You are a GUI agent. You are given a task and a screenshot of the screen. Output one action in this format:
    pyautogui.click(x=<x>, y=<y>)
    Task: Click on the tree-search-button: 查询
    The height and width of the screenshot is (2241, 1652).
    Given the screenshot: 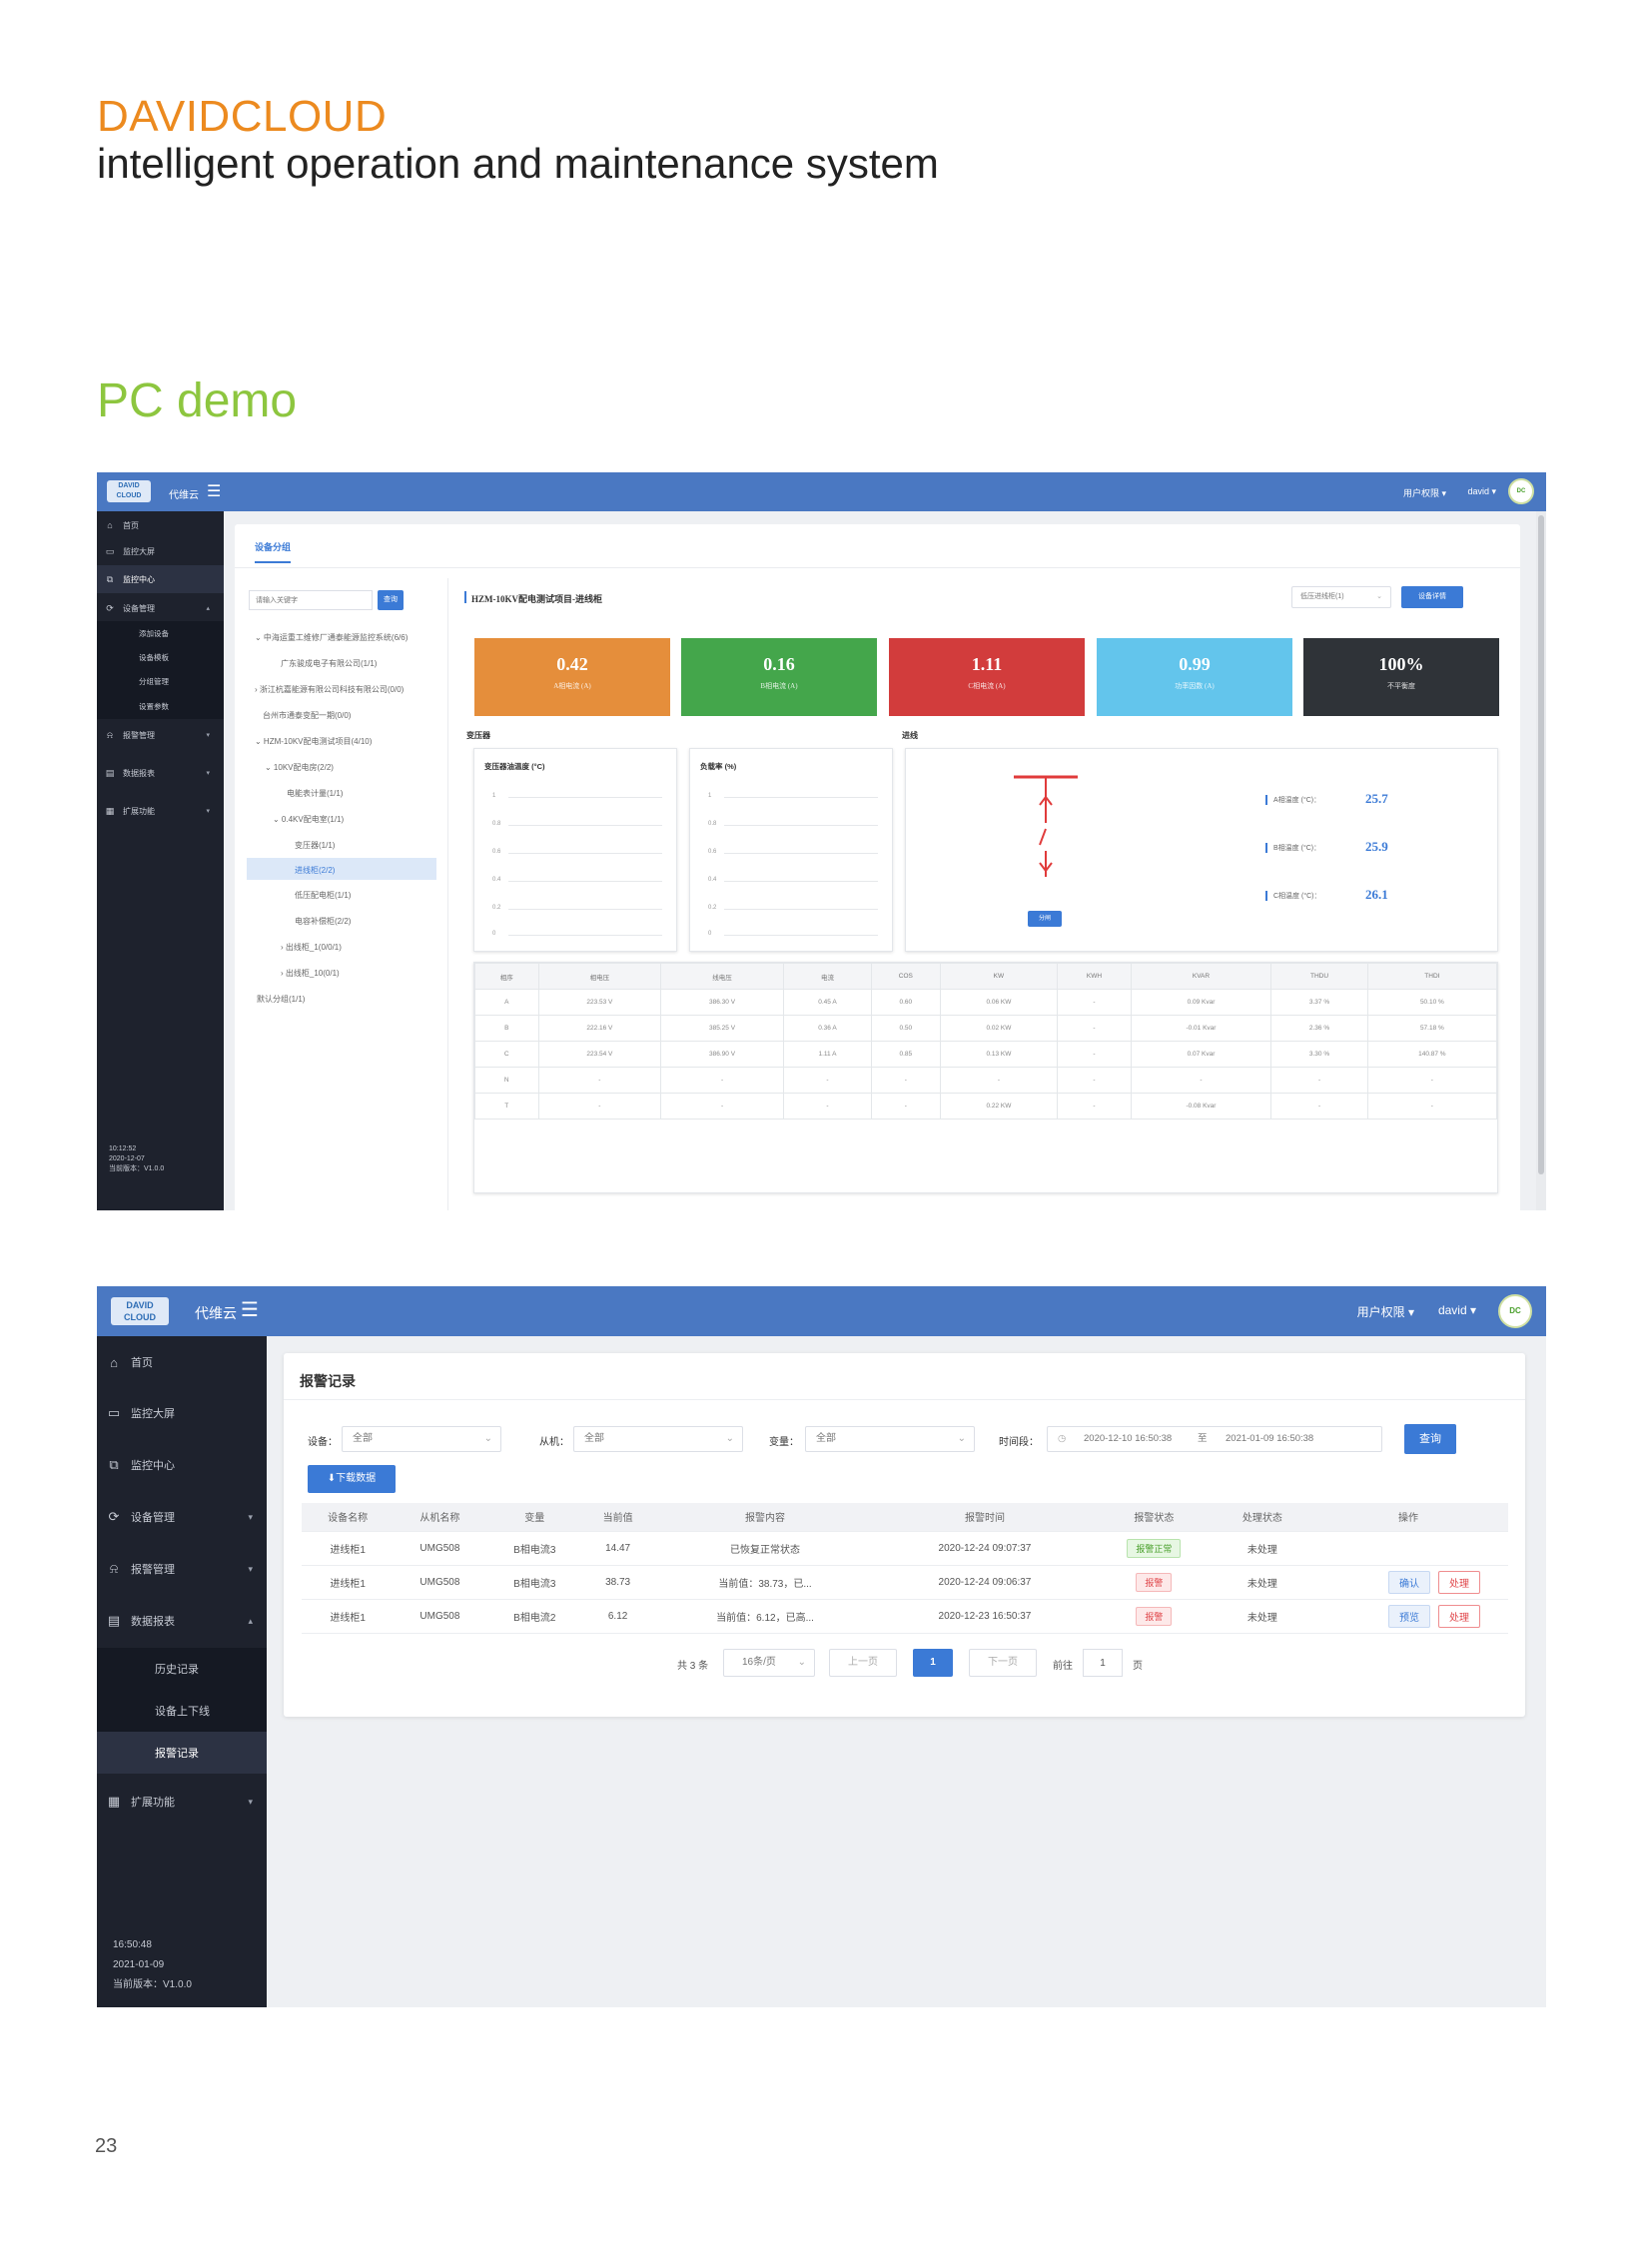 What is the action you would take?
    pyautogui.click(x=391, y=600)
    